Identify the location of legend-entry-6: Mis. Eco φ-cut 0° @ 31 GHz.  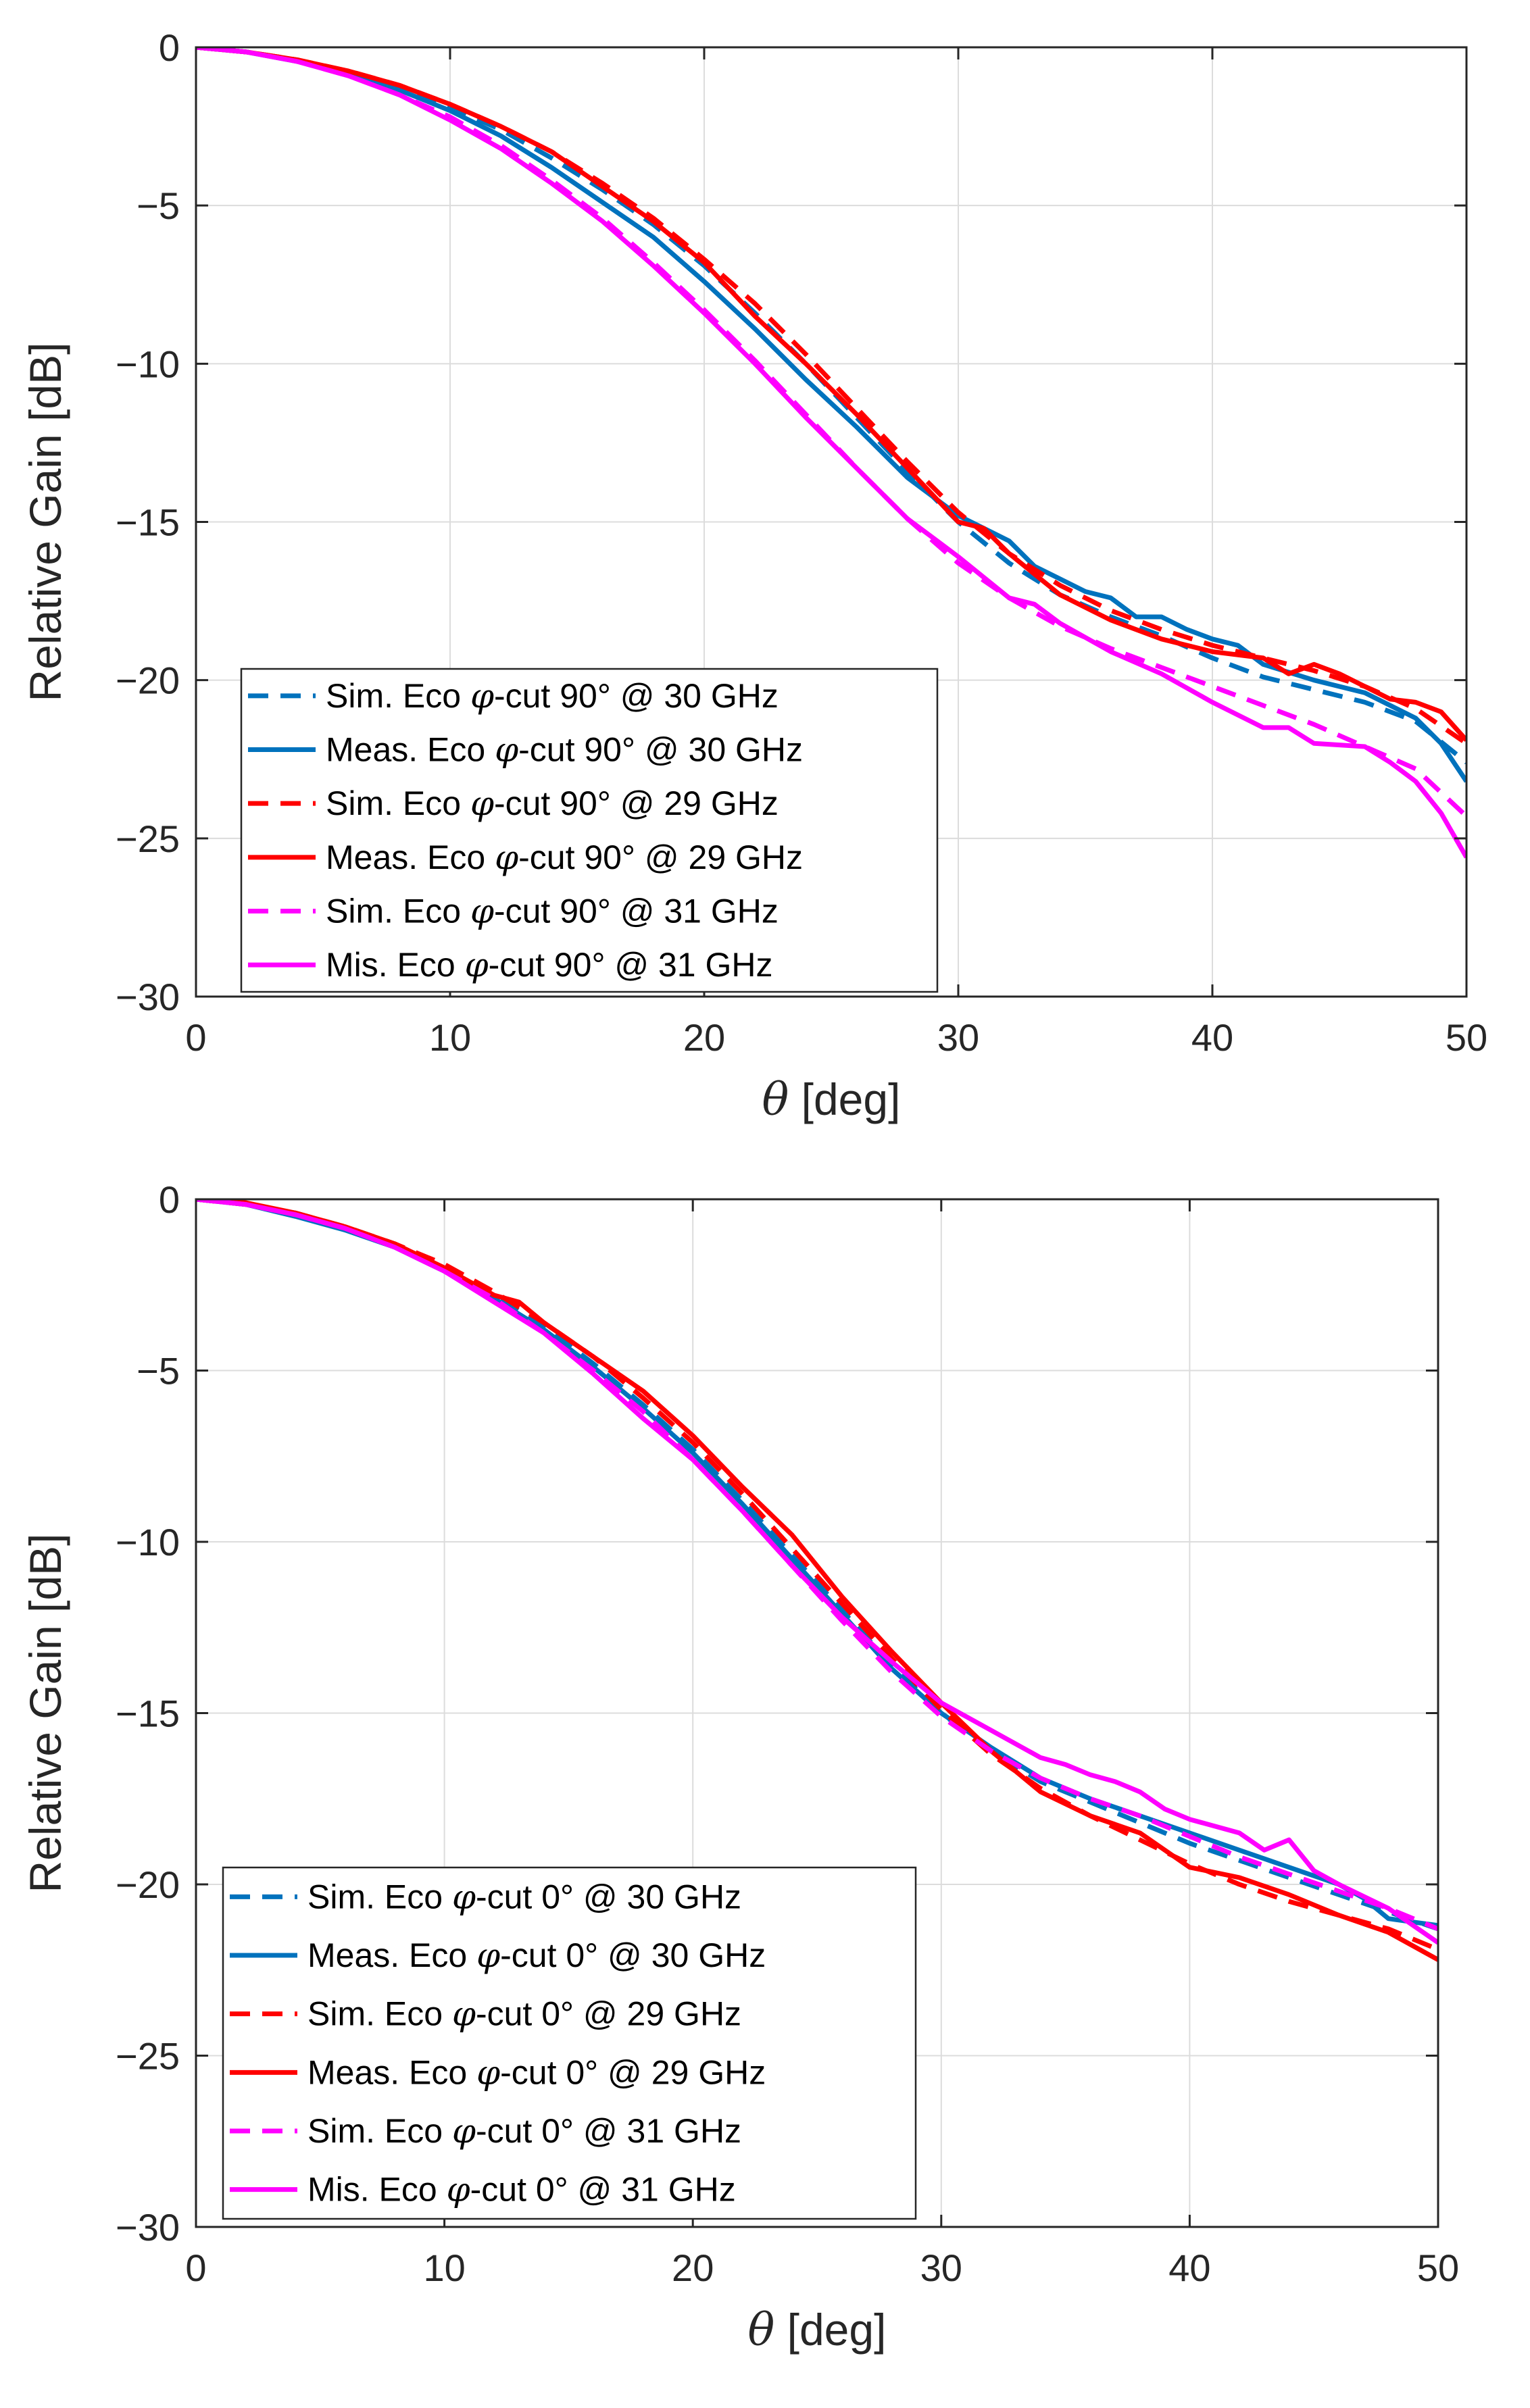
(521, 2189).